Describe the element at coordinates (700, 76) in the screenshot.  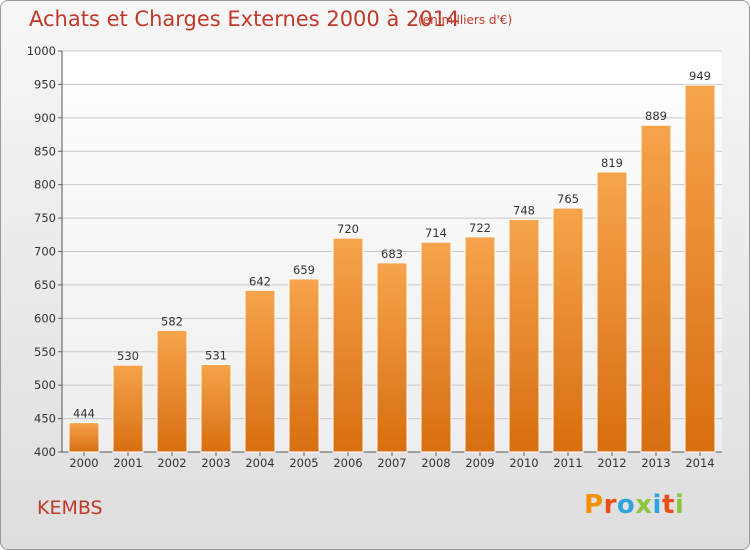
I see `bar-value-label: 949` at that location.